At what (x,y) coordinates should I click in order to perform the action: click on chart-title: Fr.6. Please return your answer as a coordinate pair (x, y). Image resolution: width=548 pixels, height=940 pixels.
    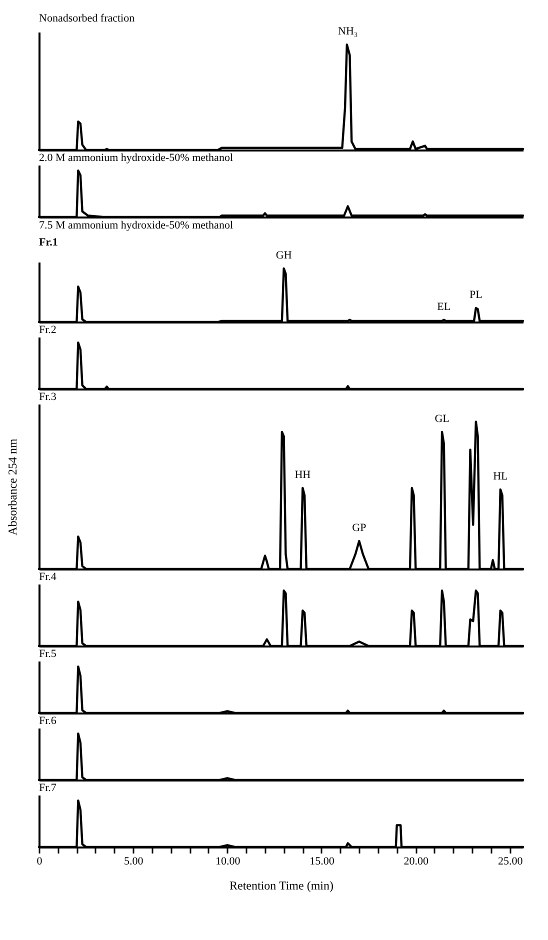
    Looking at the image, I should click on (48, 721).